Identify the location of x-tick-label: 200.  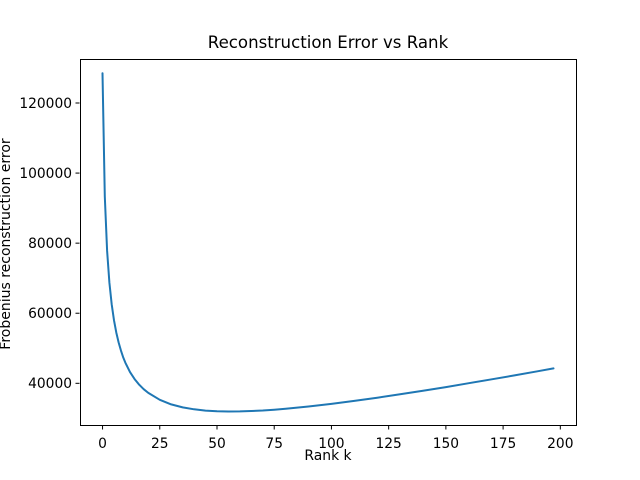
(560, 444).